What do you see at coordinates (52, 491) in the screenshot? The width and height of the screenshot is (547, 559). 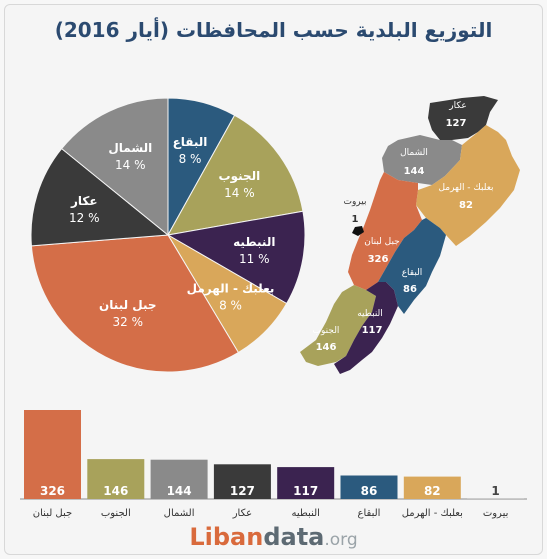 I see `bar-value-label: 326` at bounding box center [52, 491].